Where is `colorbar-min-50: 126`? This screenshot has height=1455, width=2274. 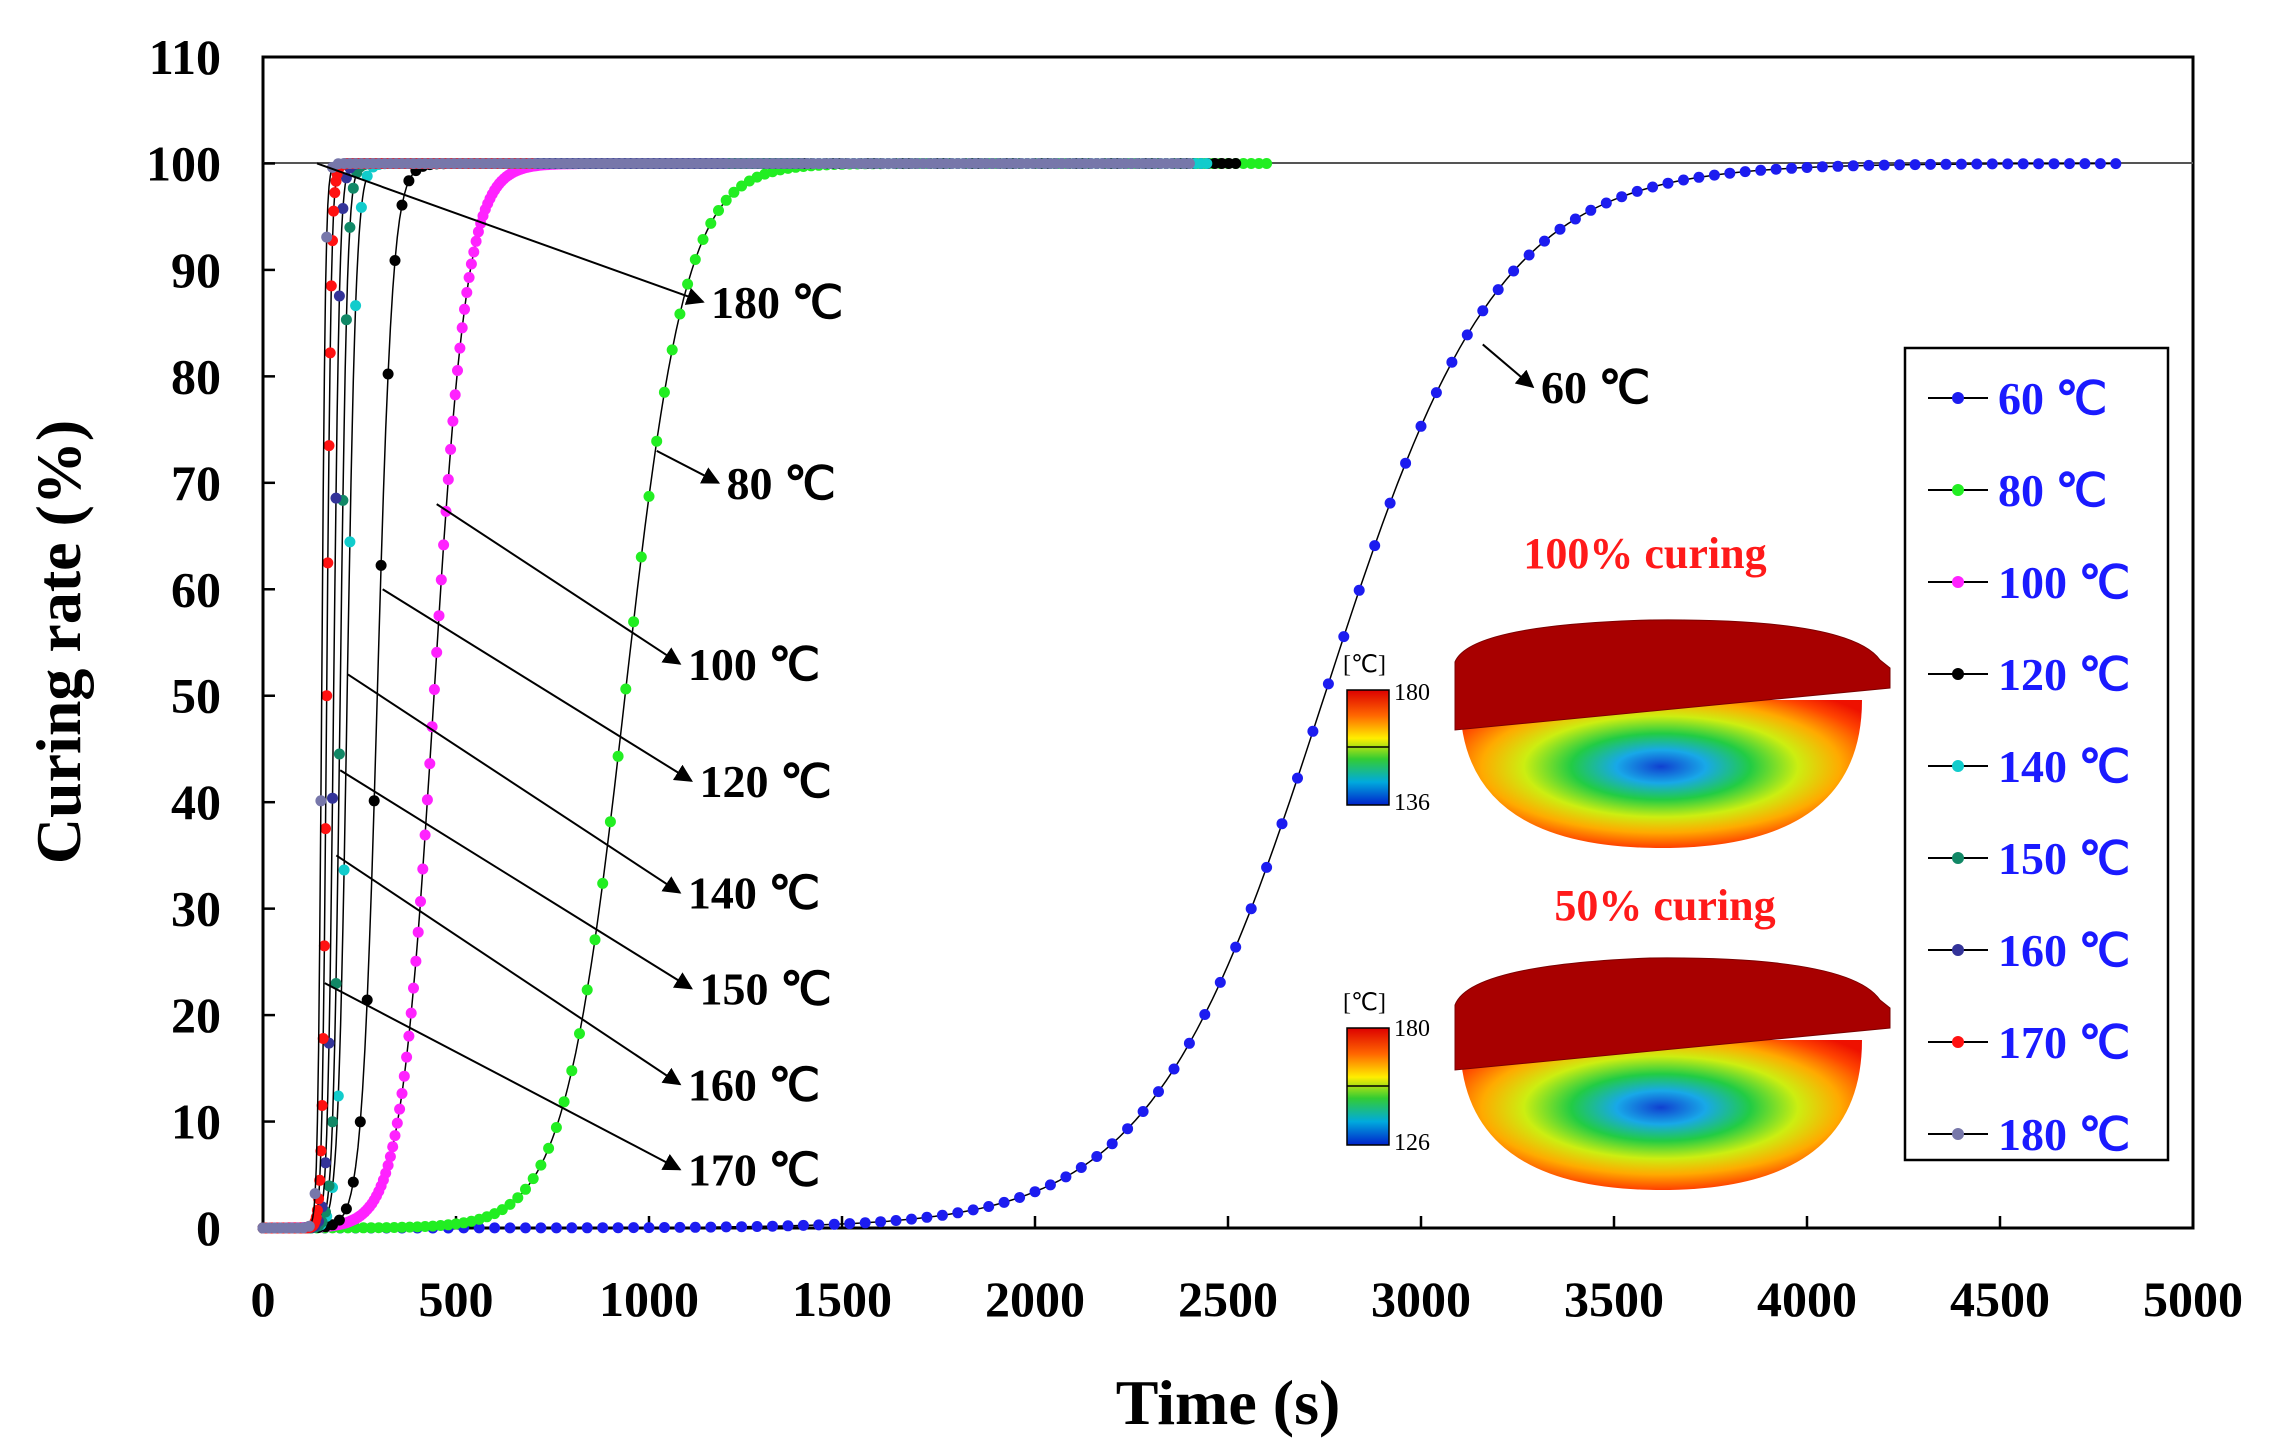 colorbar-min-50: 126 is located at coordinates (1412, 1143).